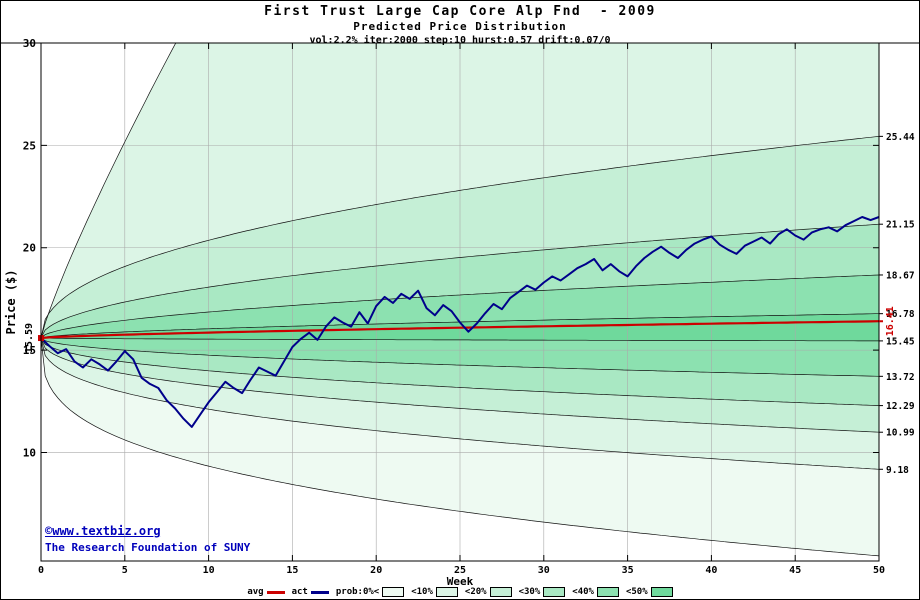  I want to click on legend-item-prob-0: prob:0%<, so click(370, 592).